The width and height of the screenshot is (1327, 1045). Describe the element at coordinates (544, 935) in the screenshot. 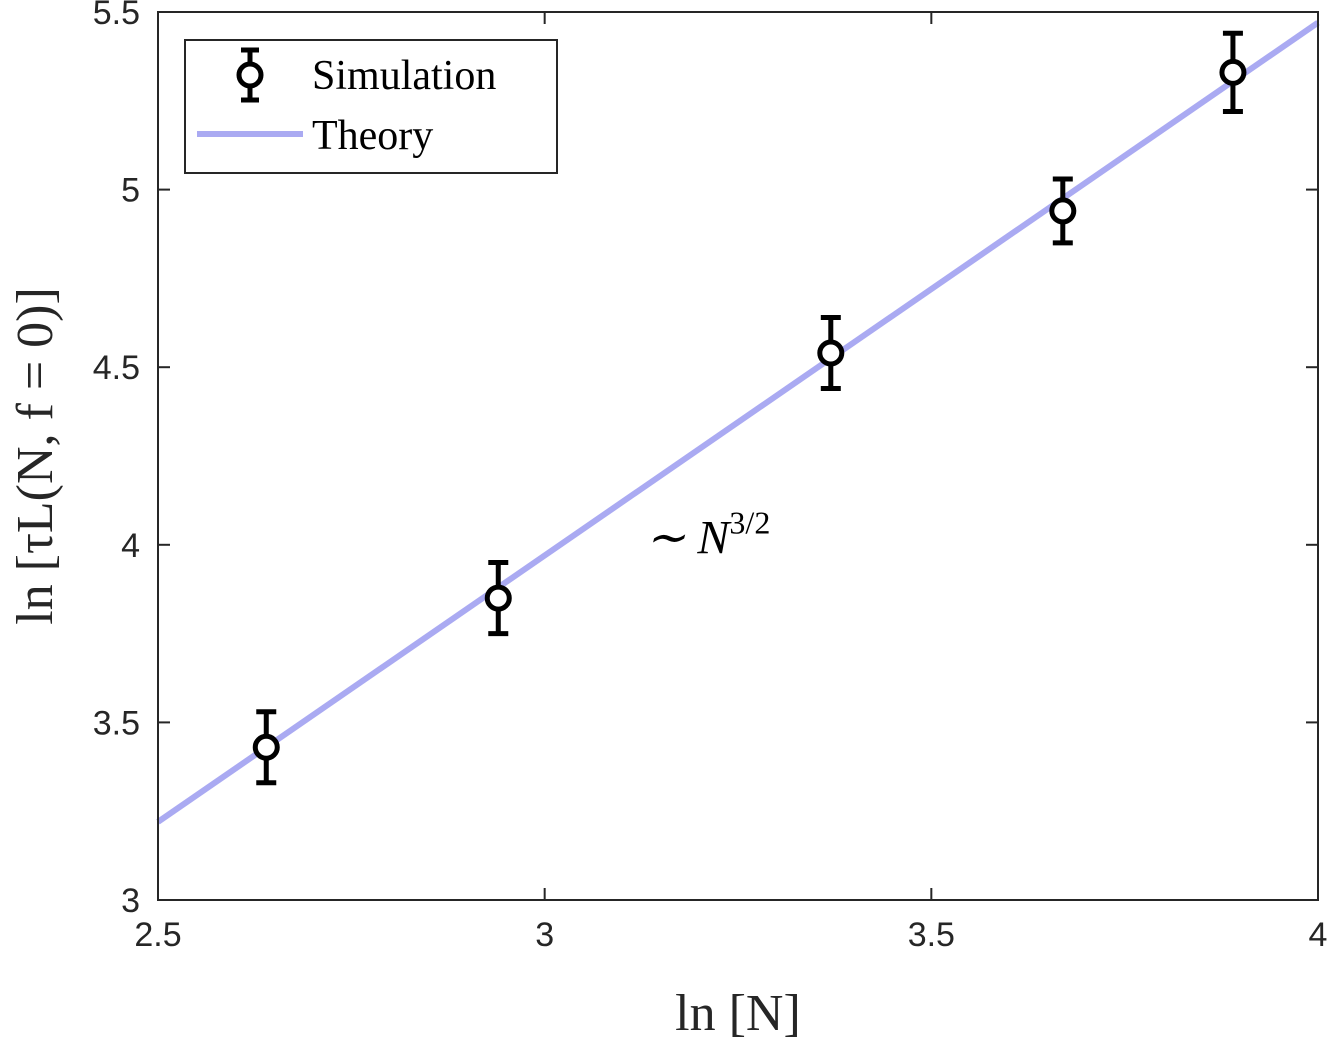

I see `x-tick-label: 3` at that location.